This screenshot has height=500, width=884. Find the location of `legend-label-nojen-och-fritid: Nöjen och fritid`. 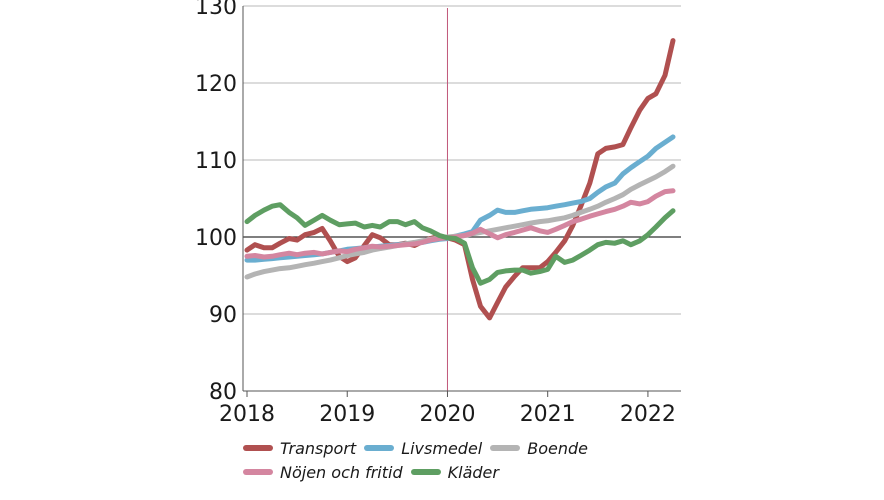

legend-label-nojen-och-fritid: Nöjen och fritid is located at coordinates (341, 472).